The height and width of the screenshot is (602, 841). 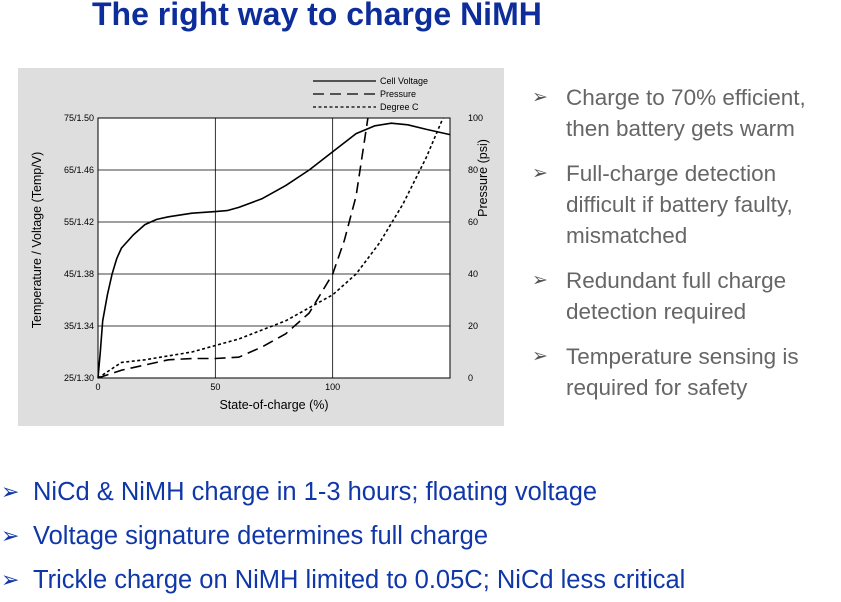 I want to click on legend-label: Pressure, so click(x=398, y=94).